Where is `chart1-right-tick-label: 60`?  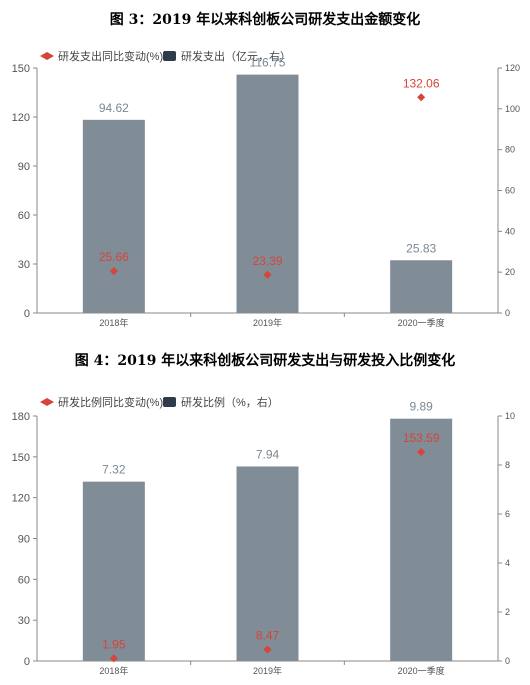
chart1-right-tick-label: 60 is located at coordinates (510, 191).